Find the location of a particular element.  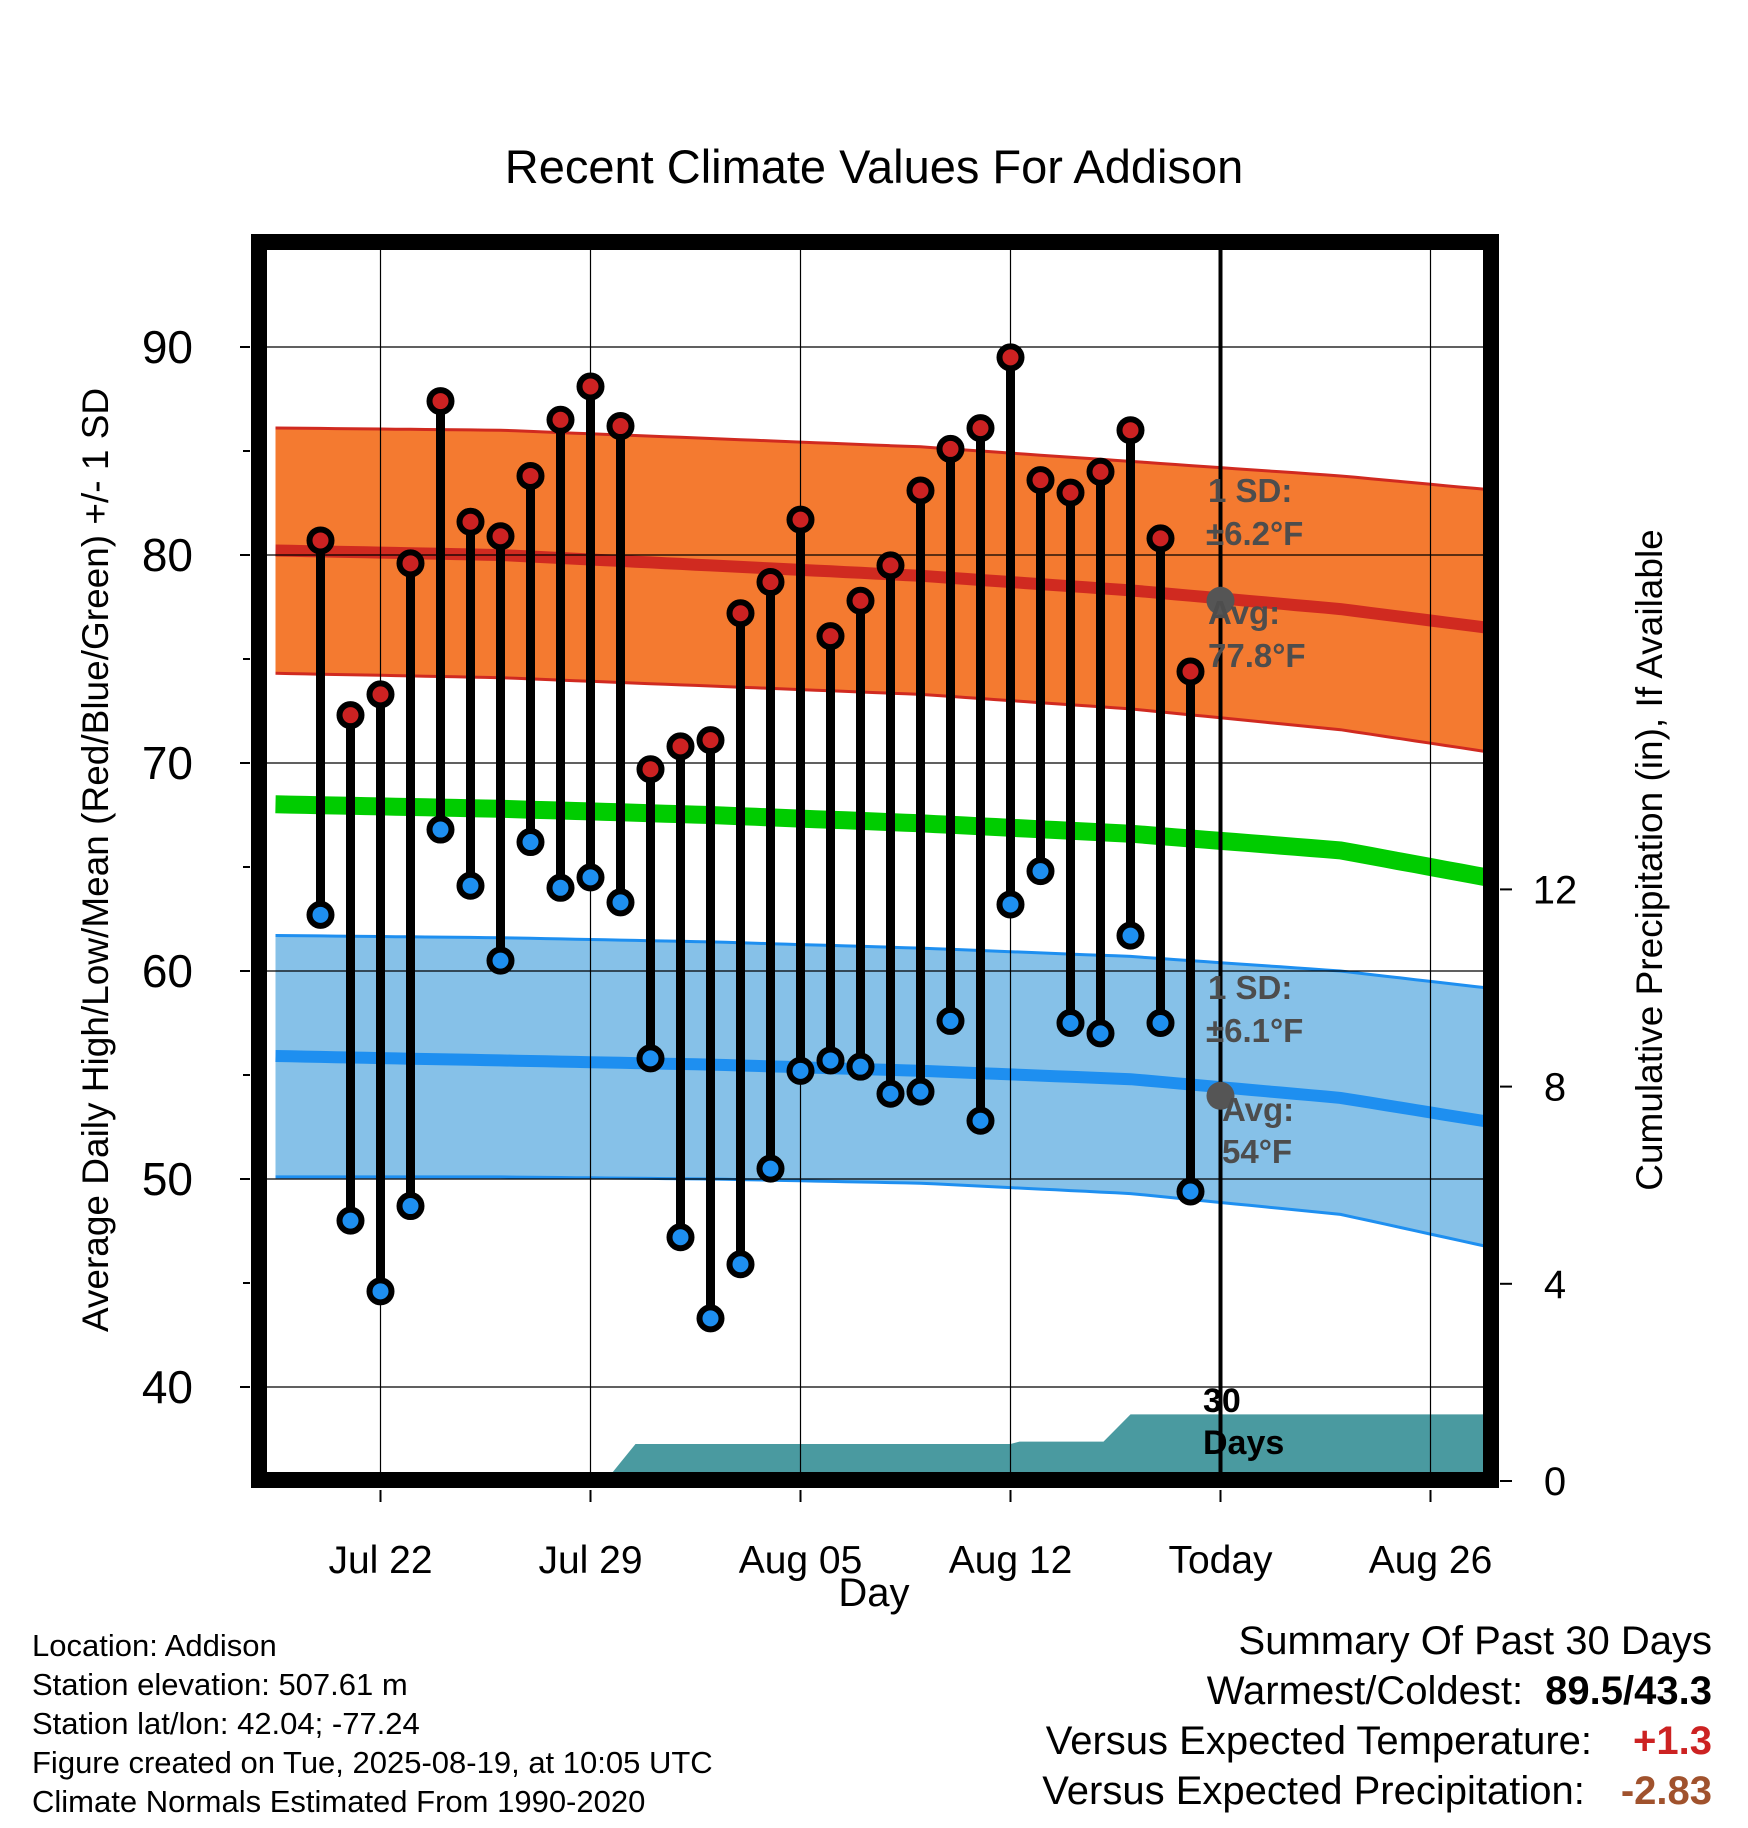

y2-tick-label: 12 is located at coordinates (1555, 890).